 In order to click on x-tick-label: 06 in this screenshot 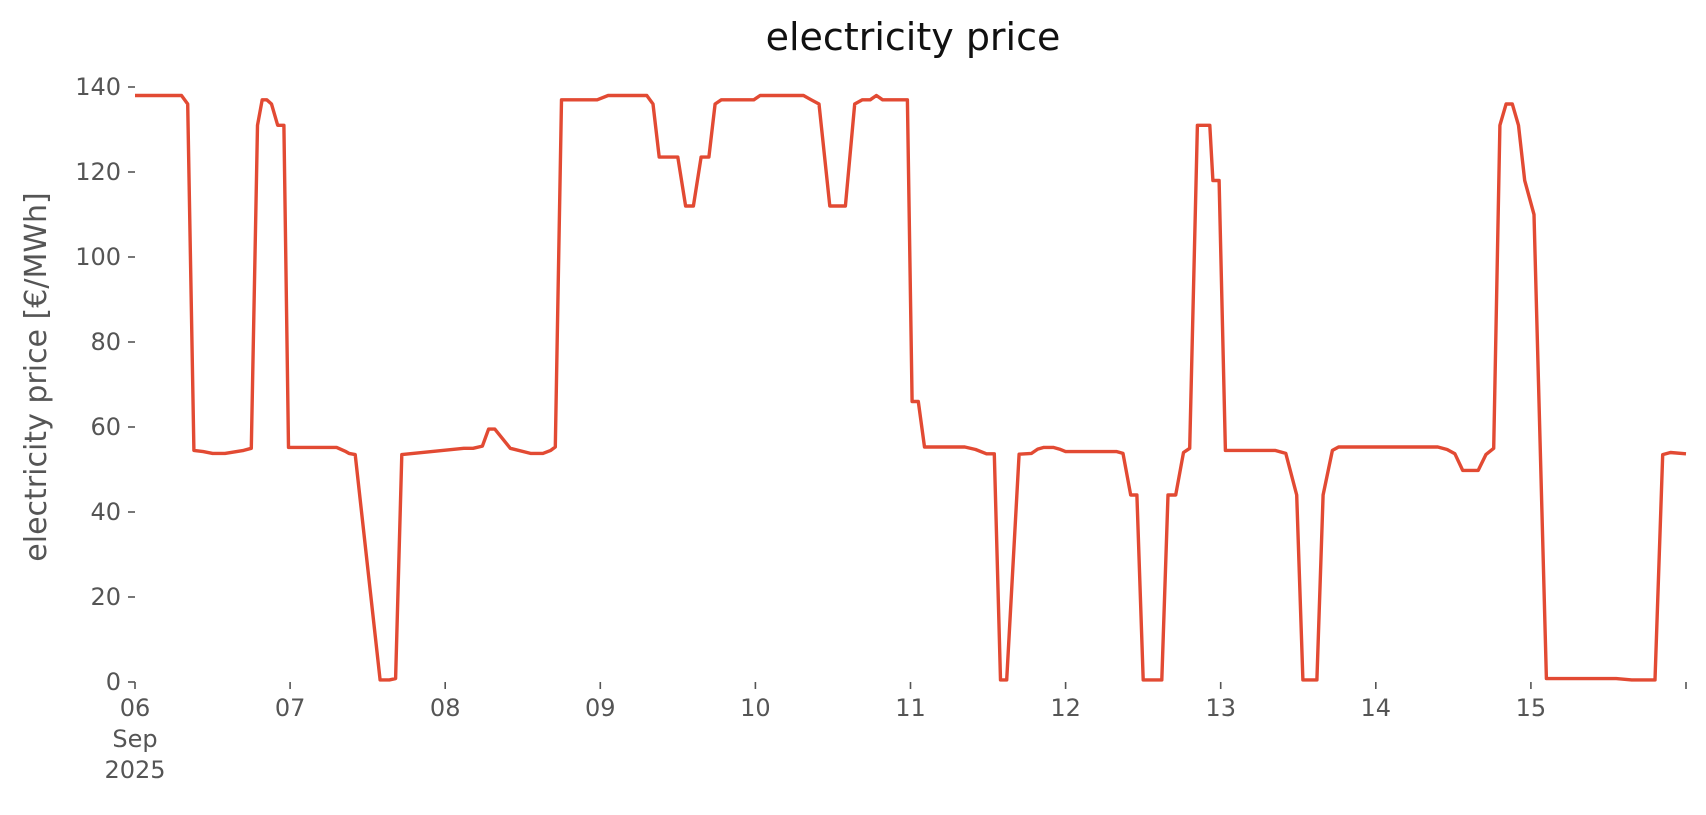, I will do `click(135, 708)`.